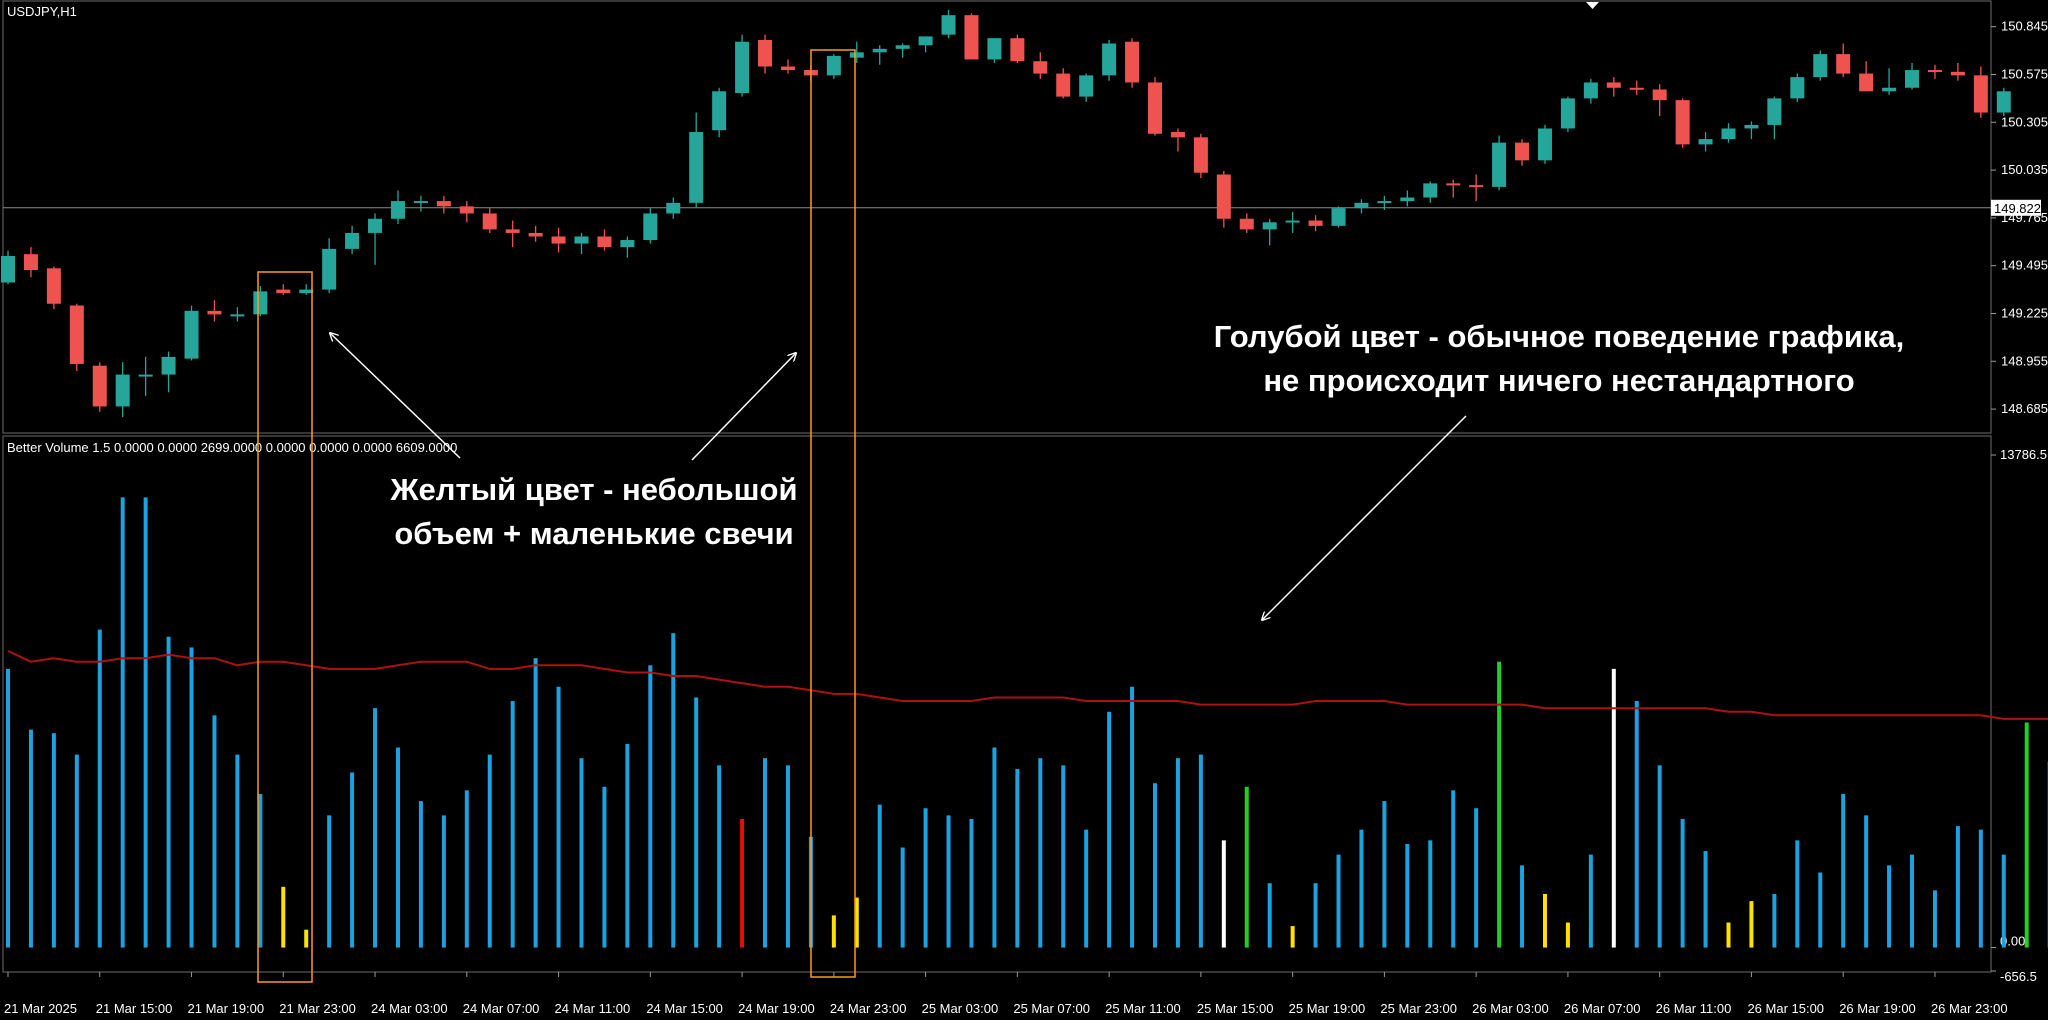 Image resolution: width=2048 pixels, height=1020 pixels. Describe the element at coordinates (1235, 1008) in the screenshot. I see `time-tick-label: 25 Mar 15:00` at that location.